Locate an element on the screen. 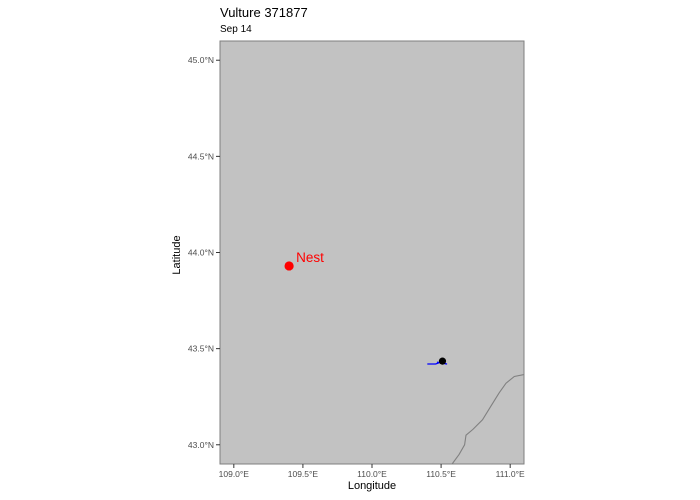 This screenshot has width=700, height=500. x-tick-label: 109.0°E is located at coordinates (234, 474).